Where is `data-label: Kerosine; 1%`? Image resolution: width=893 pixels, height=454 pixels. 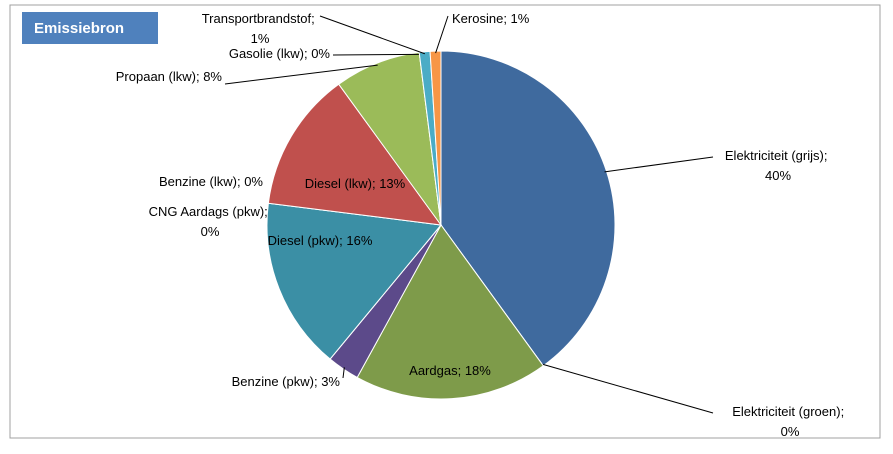
data-label: Kerosine; 1% is located at coordinates (491, 18).